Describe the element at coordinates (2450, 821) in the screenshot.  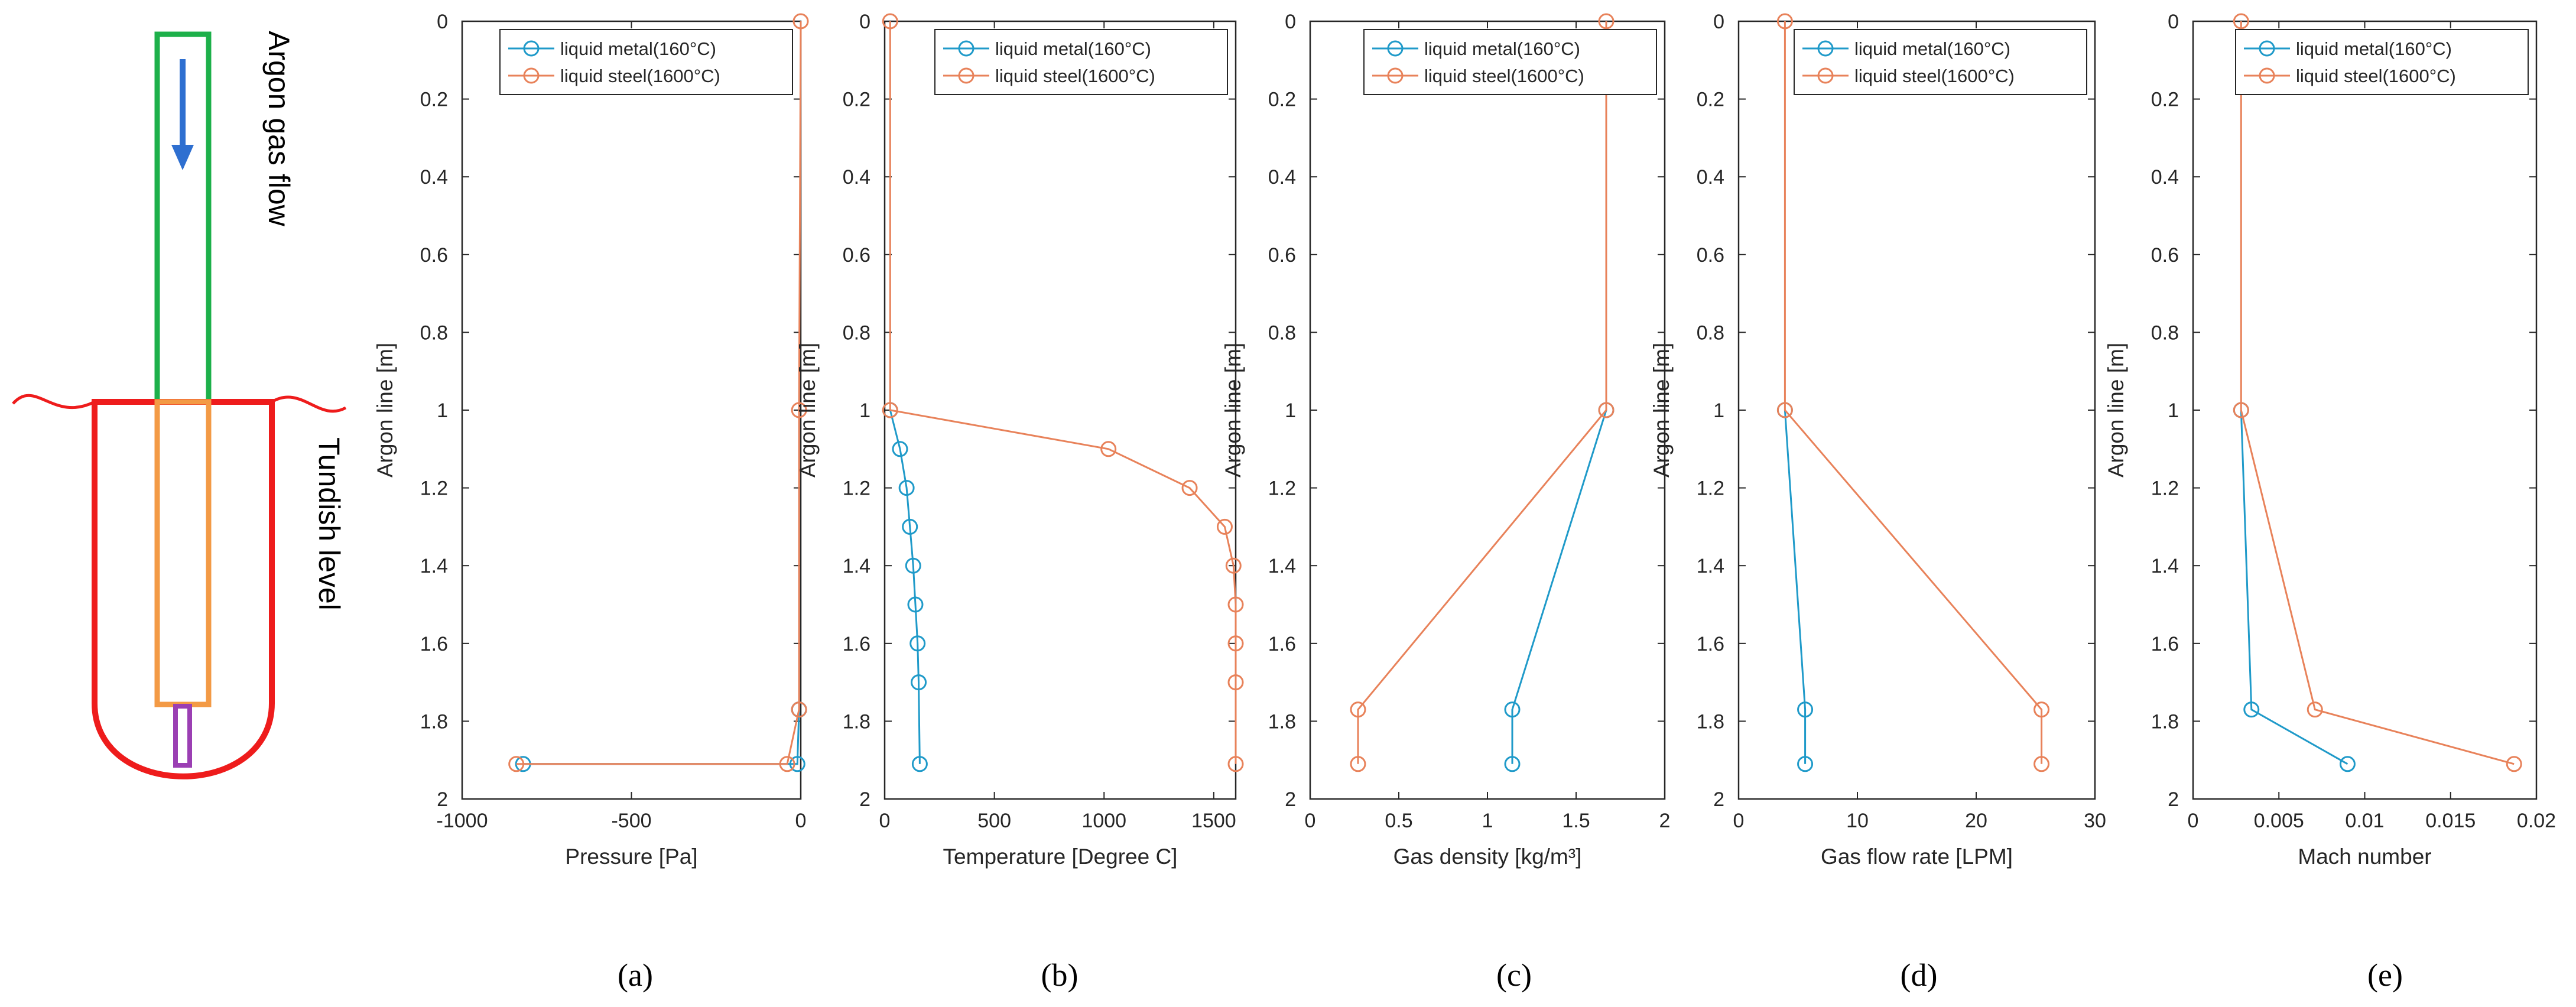
I see `x-tick-label: 0.015` at that location.